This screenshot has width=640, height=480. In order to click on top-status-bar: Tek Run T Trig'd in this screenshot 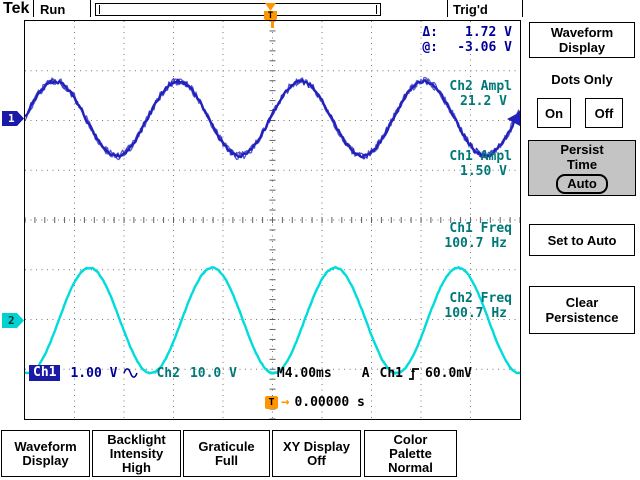, I will do `click(320, 12)`.